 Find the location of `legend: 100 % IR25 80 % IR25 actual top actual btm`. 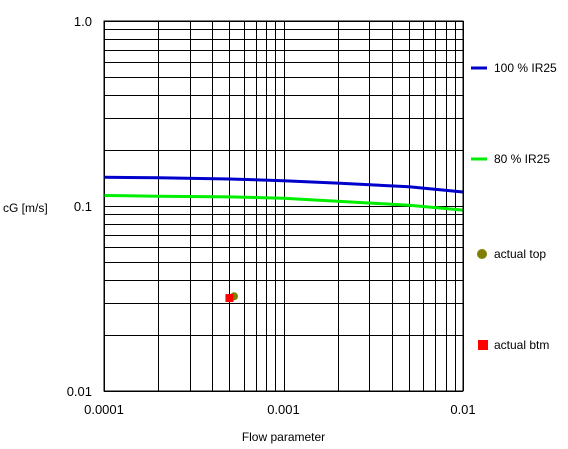

legend: 100 % IR25 80 % IR25 actual top actual btm is located at coordinates (514, 206).